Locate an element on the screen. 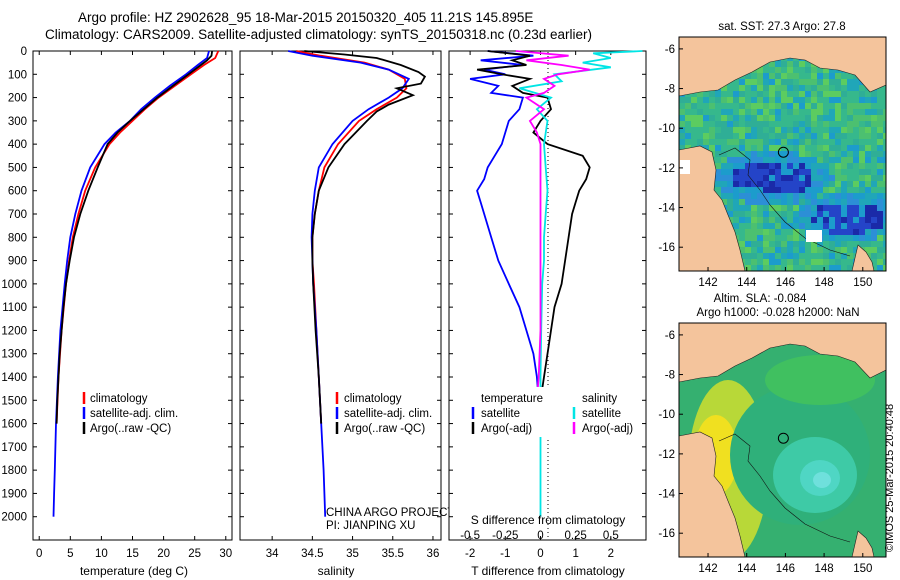 This screenshot has width=900, height=580. series-line-argo-raw-qc- is located at coordinates (134, 237).